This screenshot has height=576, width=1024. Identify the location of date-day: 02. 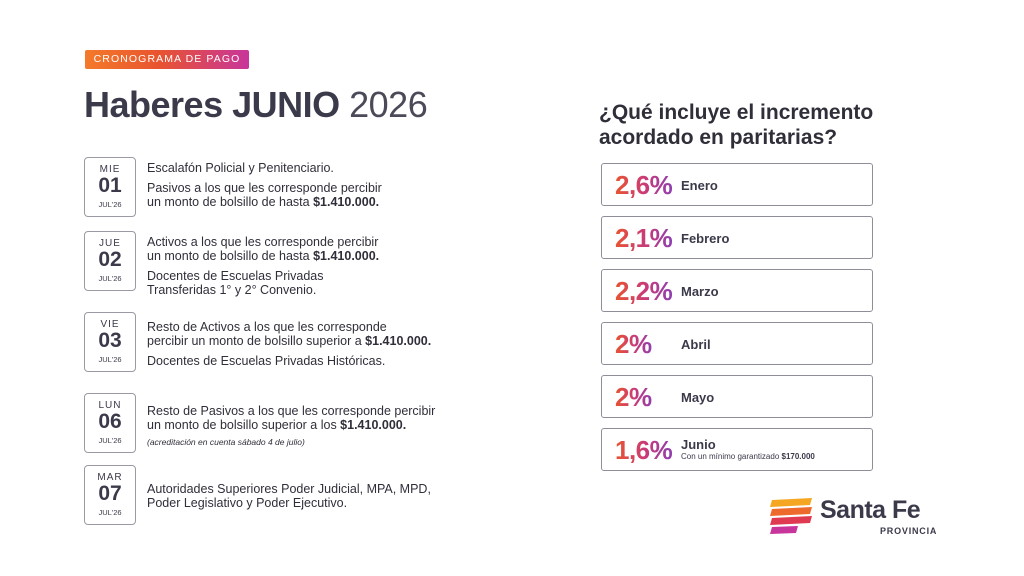
(110, 259).